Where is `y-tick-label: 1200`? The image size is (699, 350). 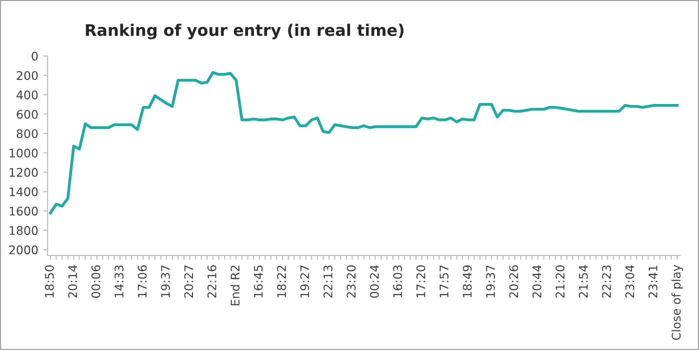 y-tick-label: 1200 is located at coordinates (24, 172).